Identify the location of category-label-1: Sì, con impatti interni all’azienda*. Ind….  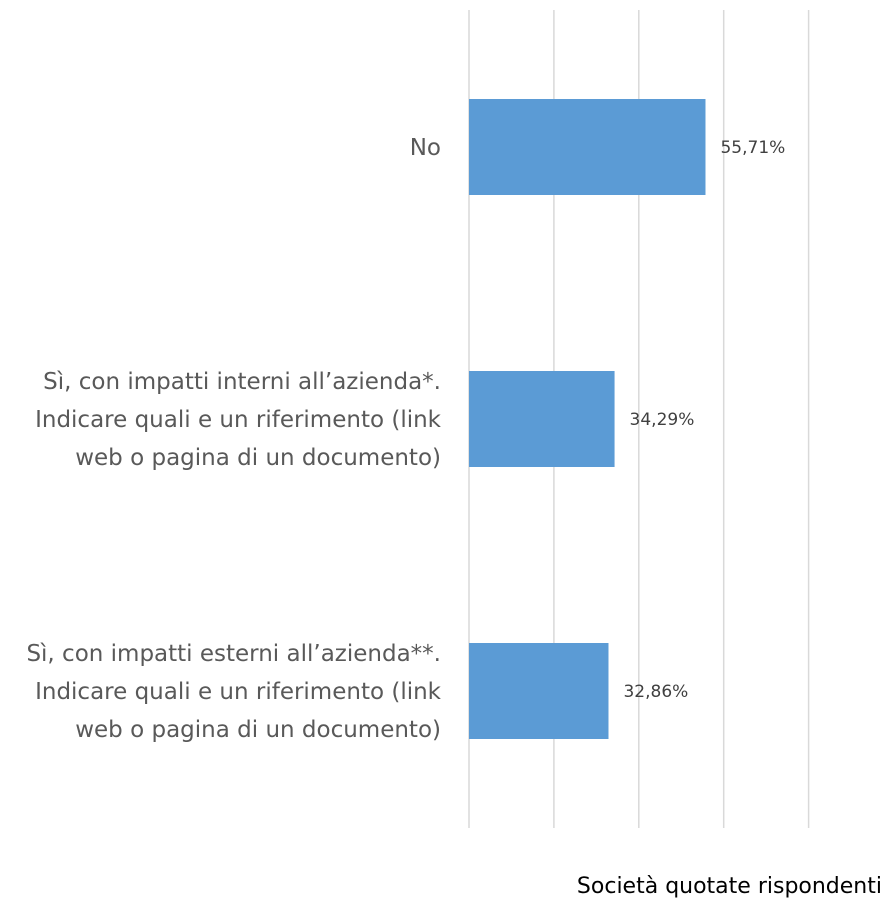
(238, 420).